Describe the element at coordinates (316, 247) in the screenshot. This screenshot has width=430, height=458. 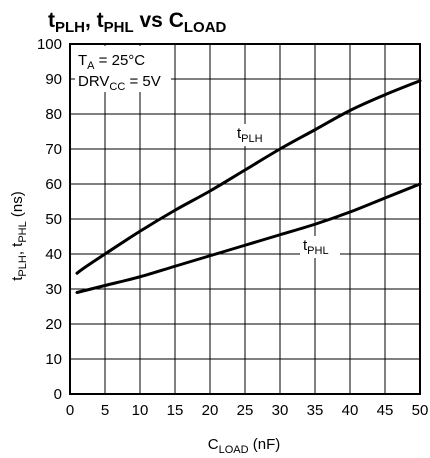
I see `series-label-tphl: tPHL` at that location.